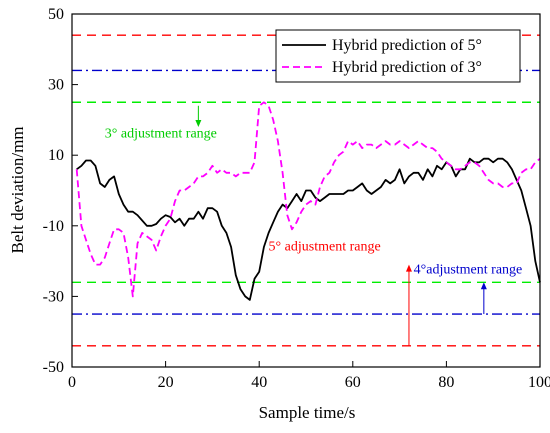 This screenshot has height=433, width=550. Describe the element at coordinates (407, 67) in the screenshot. I see `legend-label-1: Hybrid prediction of 3°` at that location.